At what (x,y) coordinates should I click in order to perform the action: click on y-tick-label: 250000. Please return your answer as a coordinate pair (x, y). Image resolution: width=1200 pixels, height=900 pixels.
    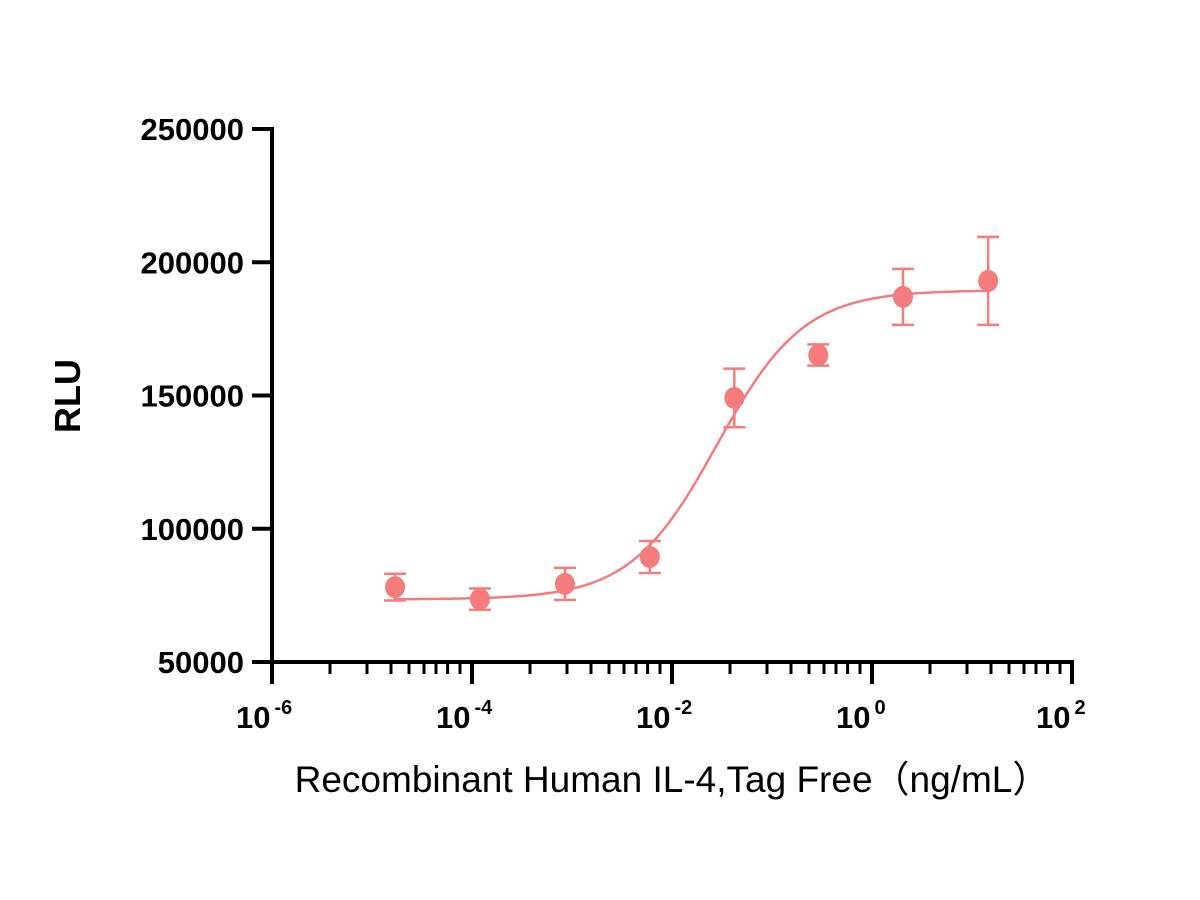
    Looking at the image, I should click on (192, 129).